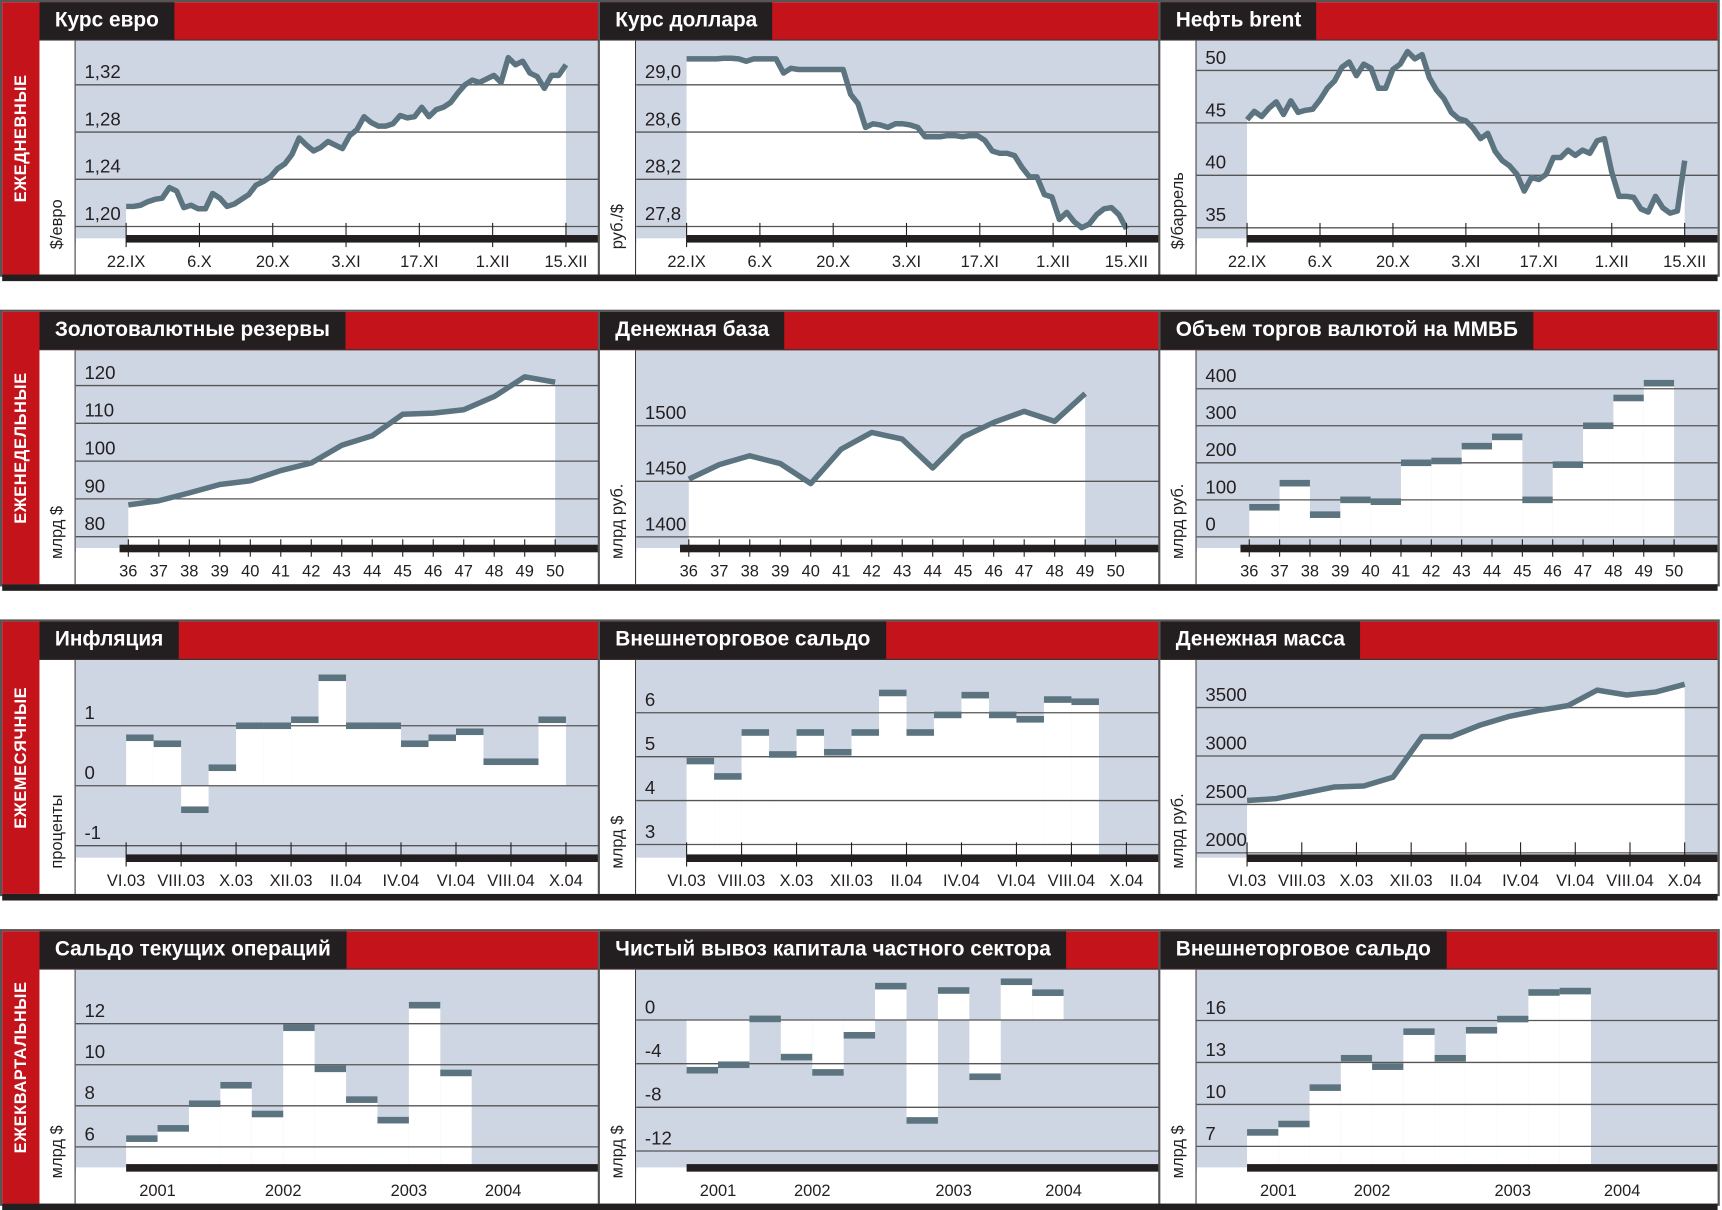 The image size is (1722, 1210). I want to click on x-tick-label: 38, so click(750, 572).